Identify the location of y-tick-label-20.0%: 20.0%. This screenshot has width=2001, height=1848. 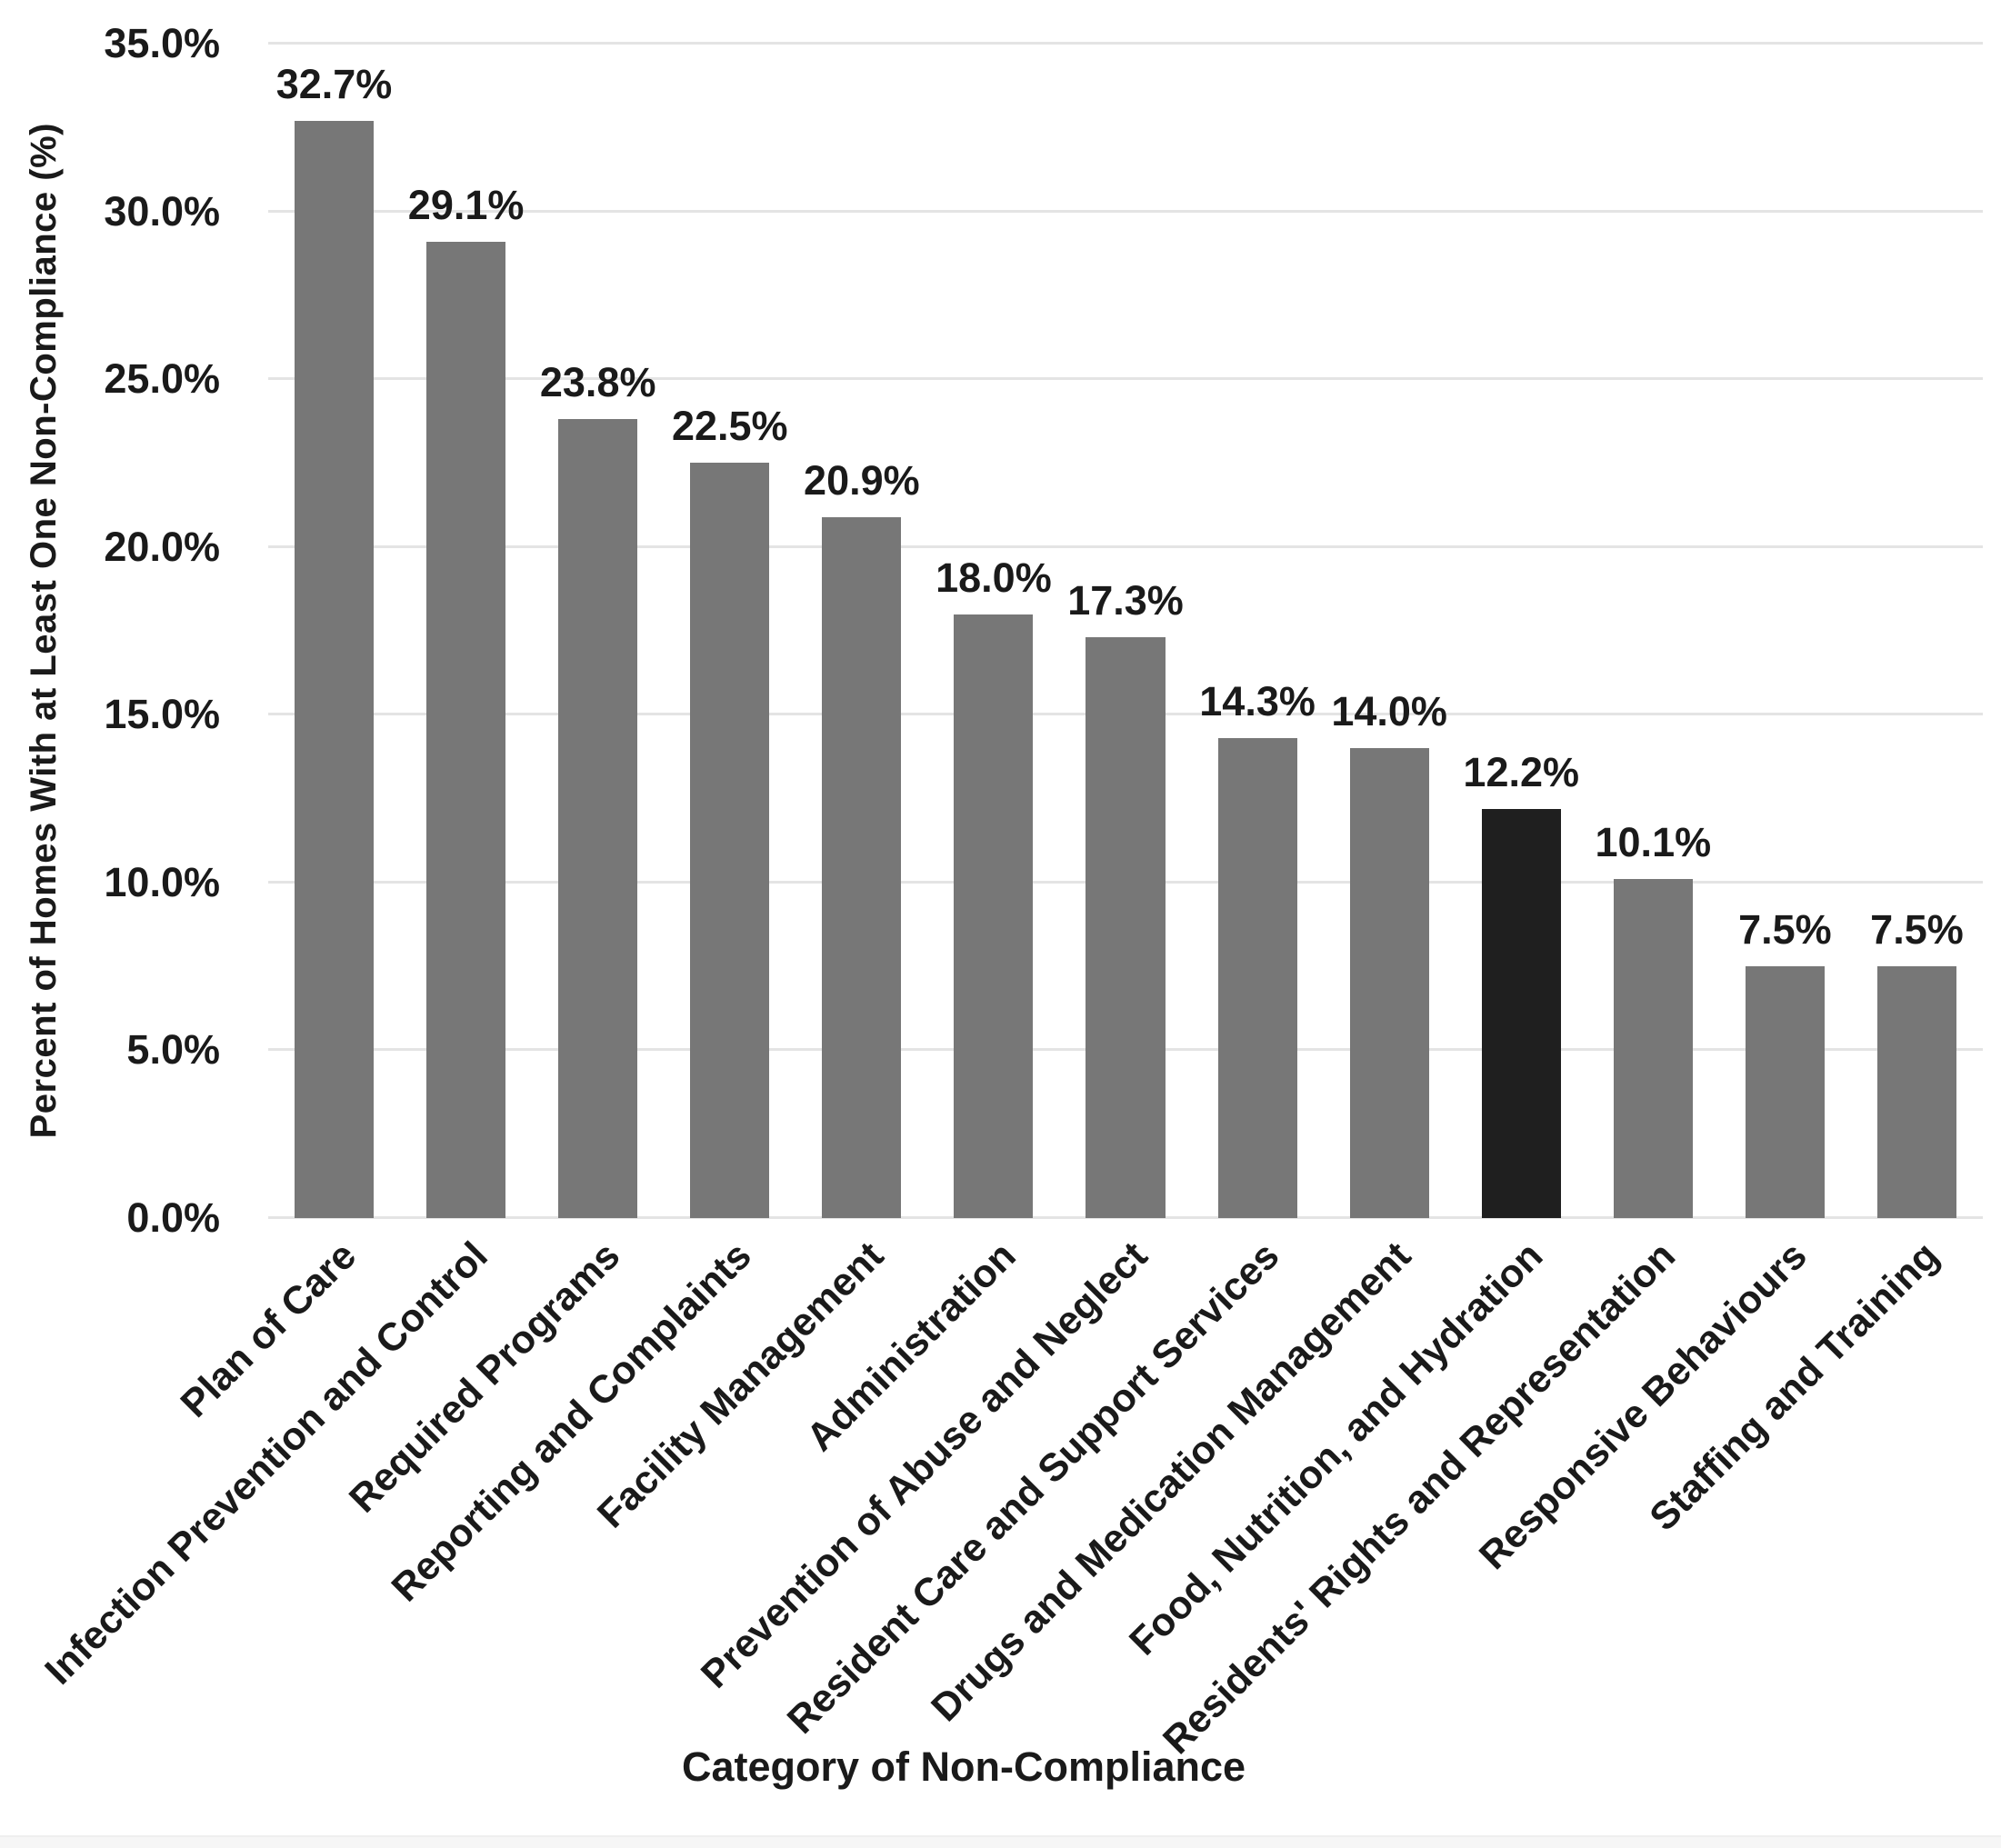
(162, 546).